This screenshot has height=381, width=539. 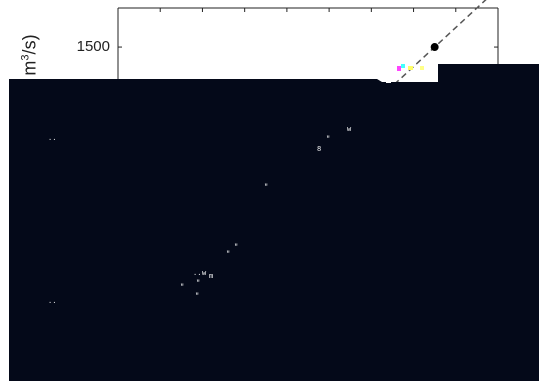 I want to click on noise-glyph: 8, so click(x=319, y=150).